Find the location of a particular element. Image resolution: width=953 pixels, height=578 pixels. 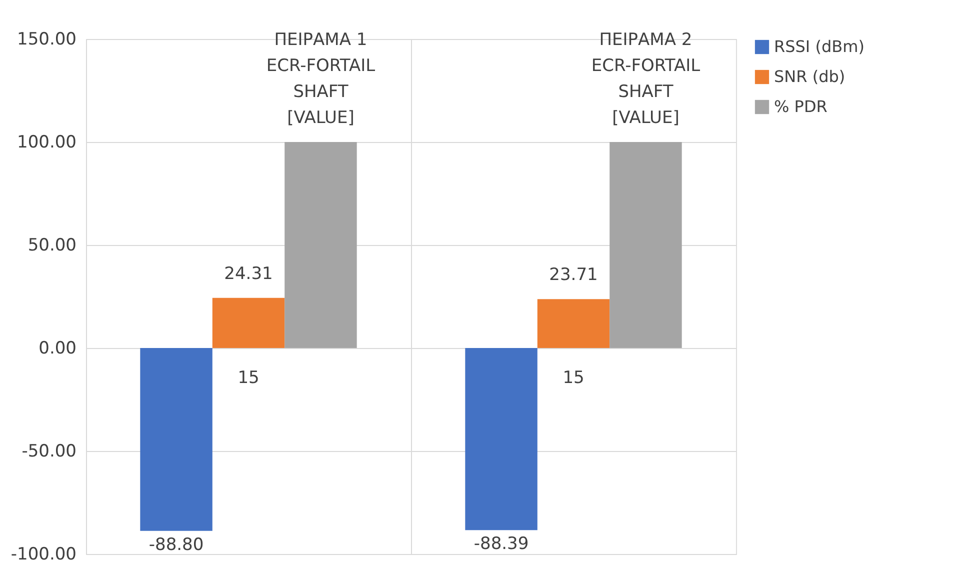

data-label: ΠΕΙΡΑΜΑ 1 ECR-FORTAIL SHAFT [VALUE] is located at coordinates (321, 79).